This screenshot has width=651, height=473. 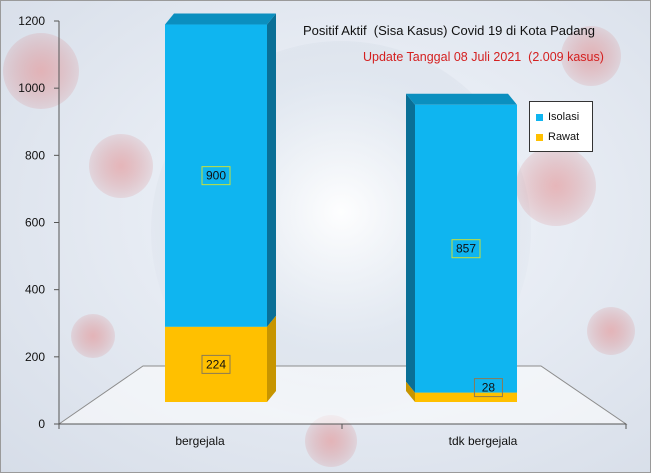 What do you see at coordinates (410, 243) in the screenshot?
I see `bar-tdk-bergejala-isolasi-side` at bounding box center [410, 243].